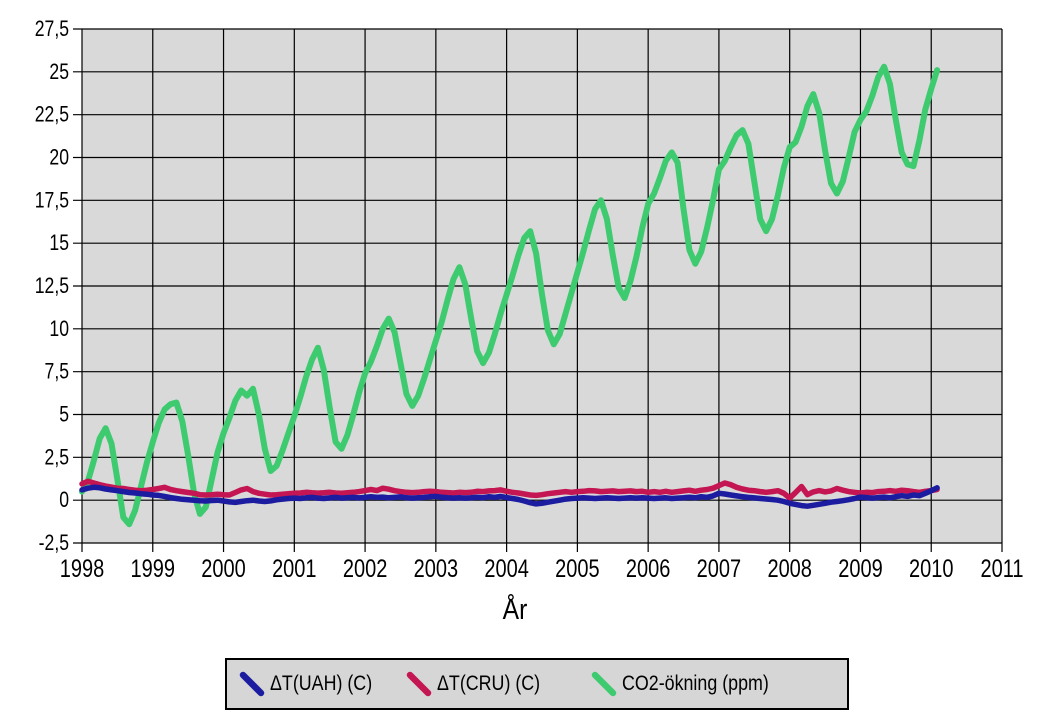 This screenshot has width=1048, height=719. I want to click on y-tick-label: 10, so click(59, 329).